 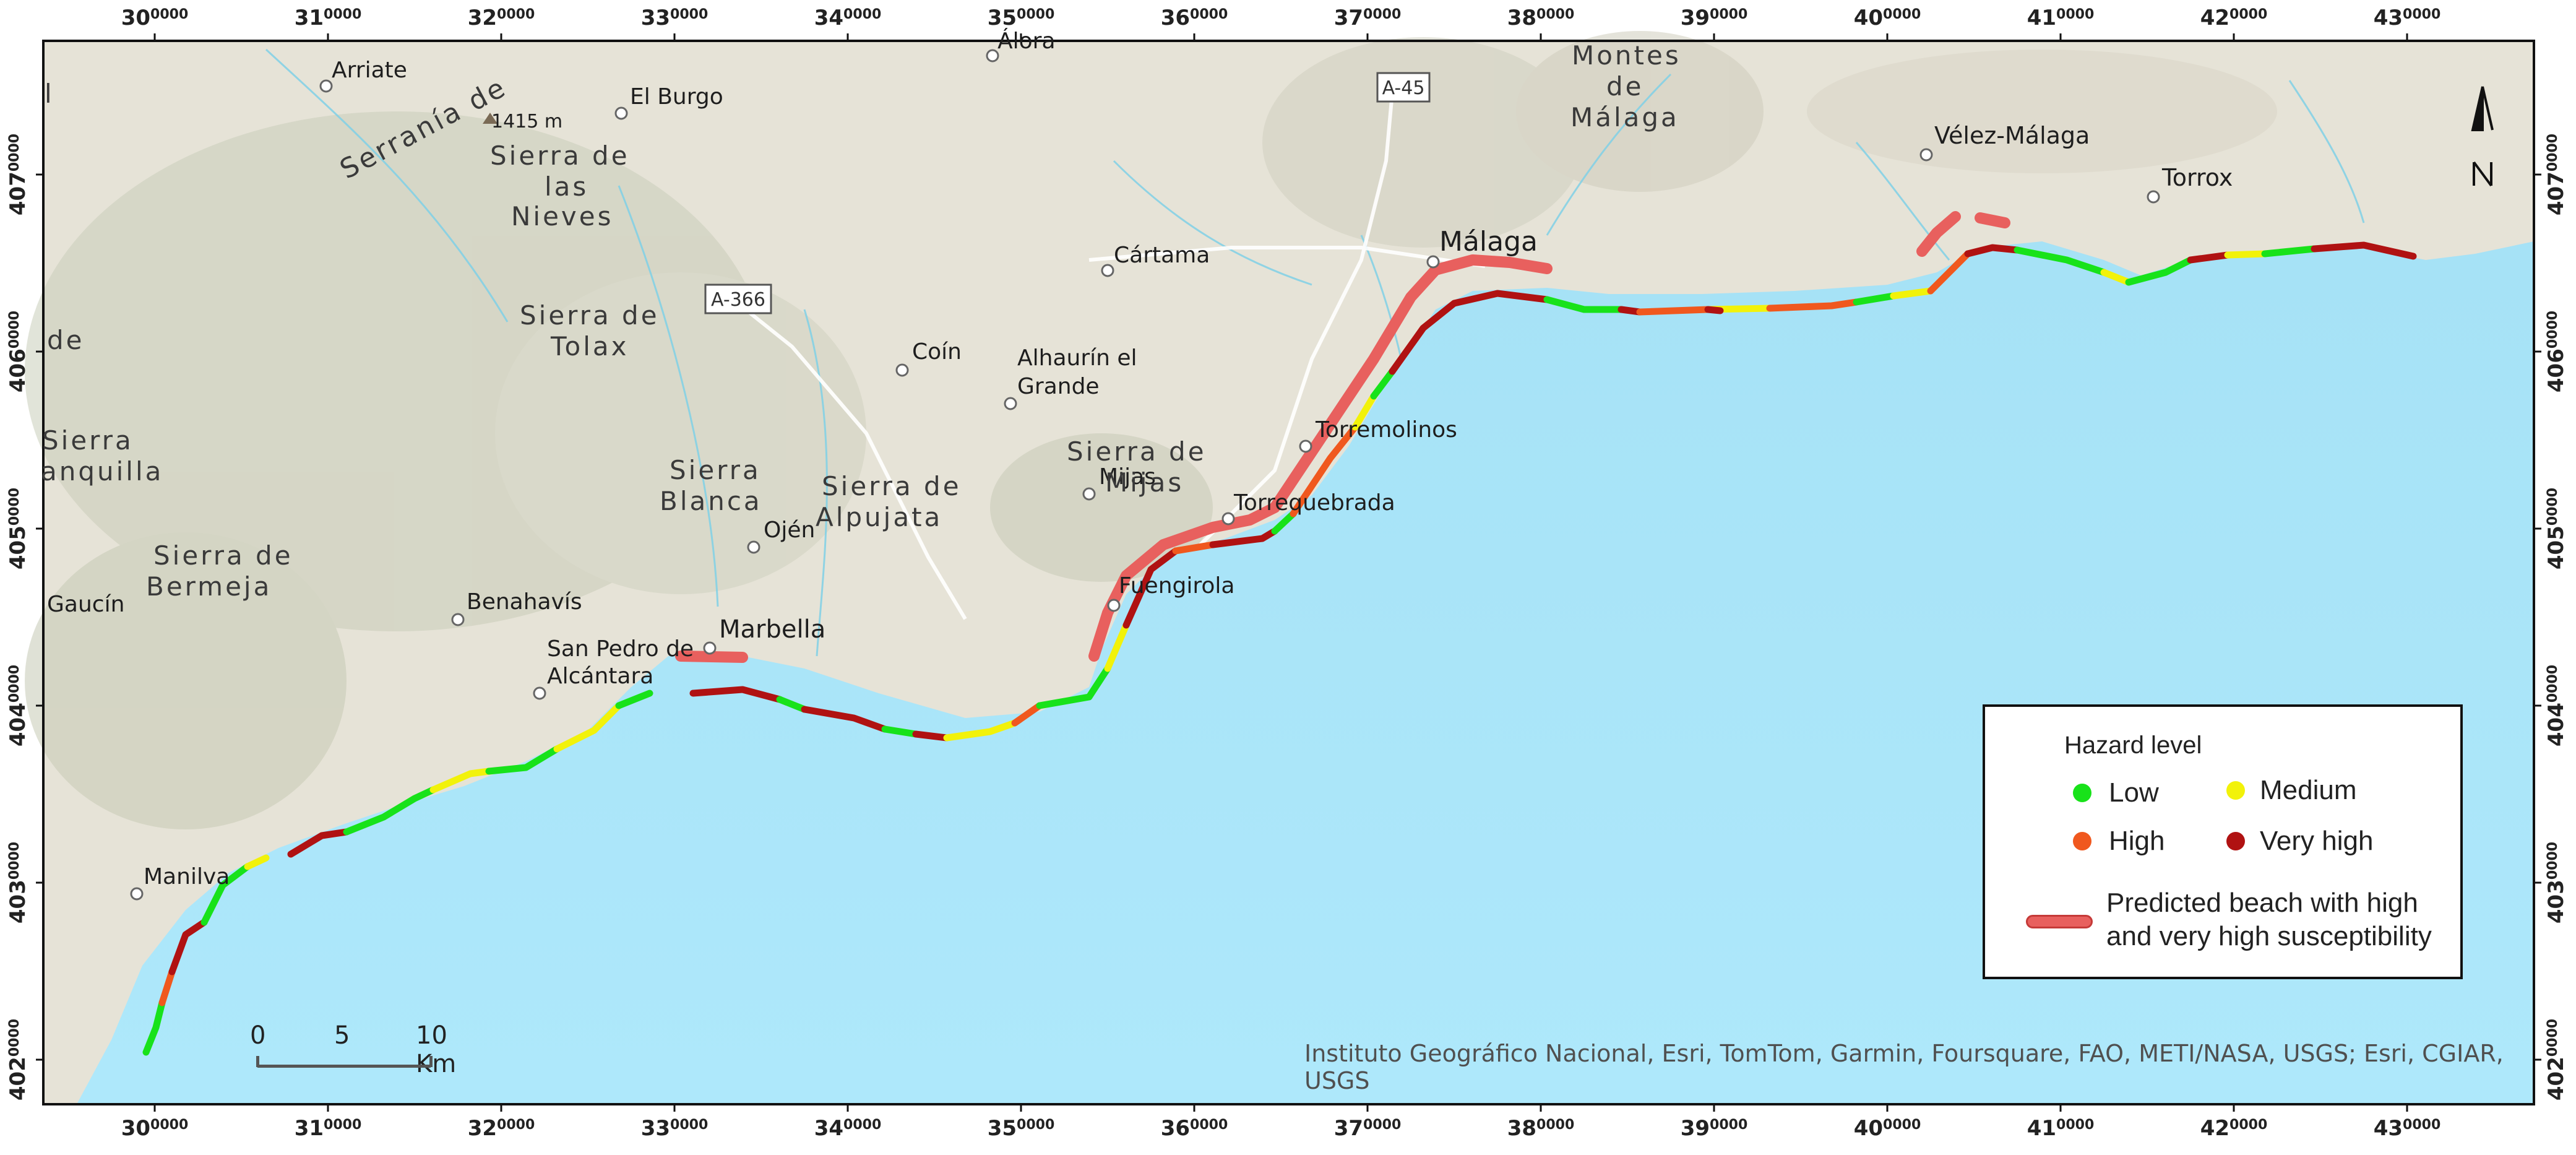 I want to click on y-tick-right-3: 4040000, so click(x=2556, y=706).